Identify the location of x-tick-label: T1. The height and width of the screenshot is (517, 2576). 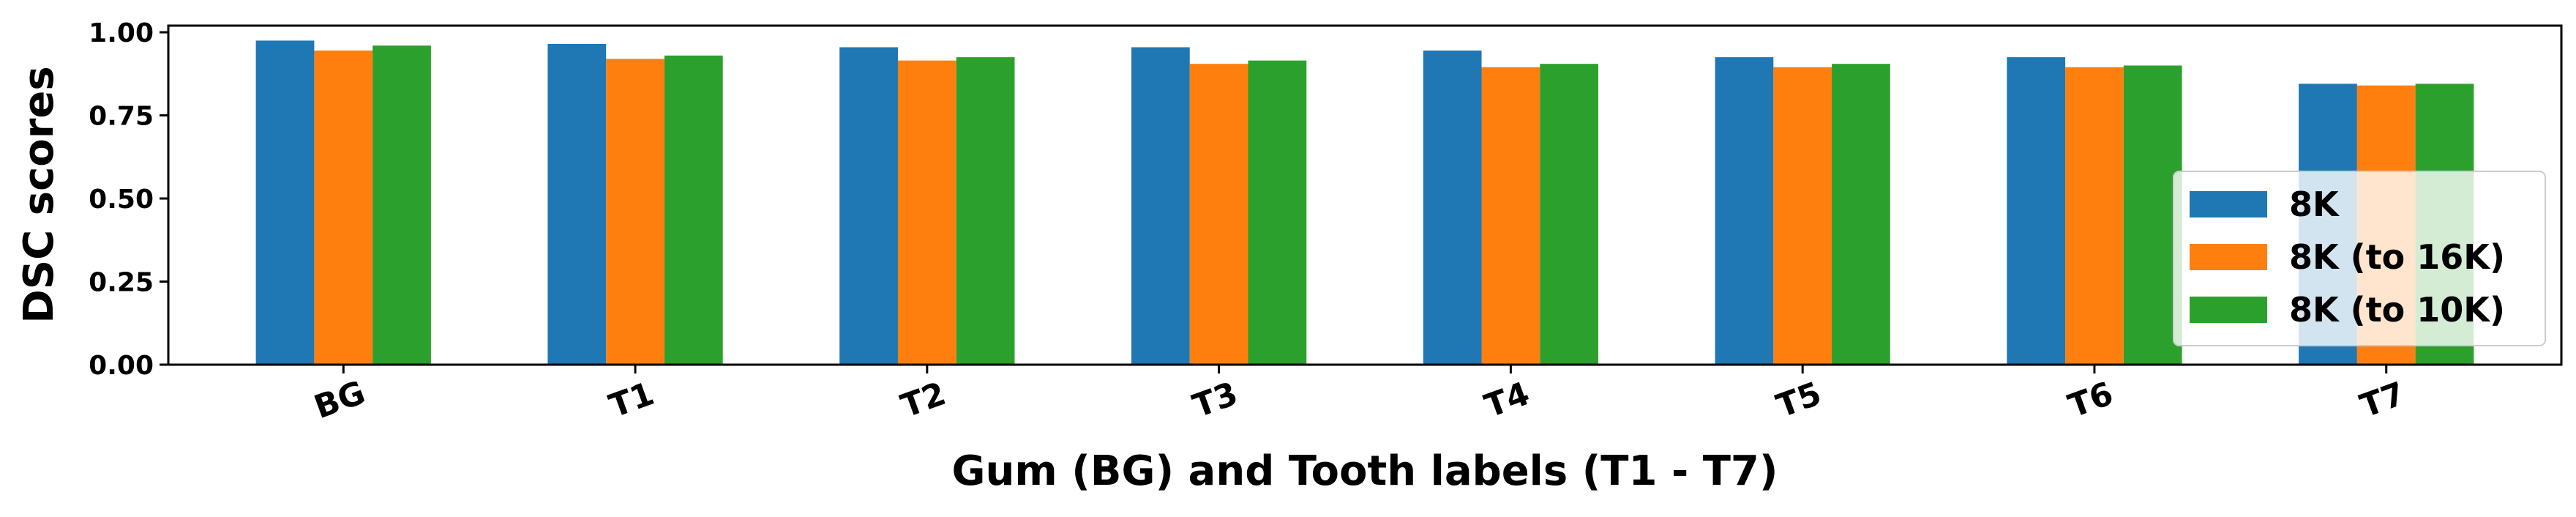
(631, 400).